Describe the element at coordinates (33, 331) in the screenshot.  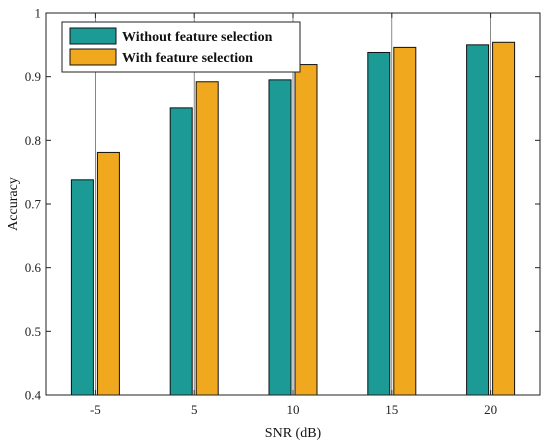
I see `y-tick-label-1: 0.5` at that location.